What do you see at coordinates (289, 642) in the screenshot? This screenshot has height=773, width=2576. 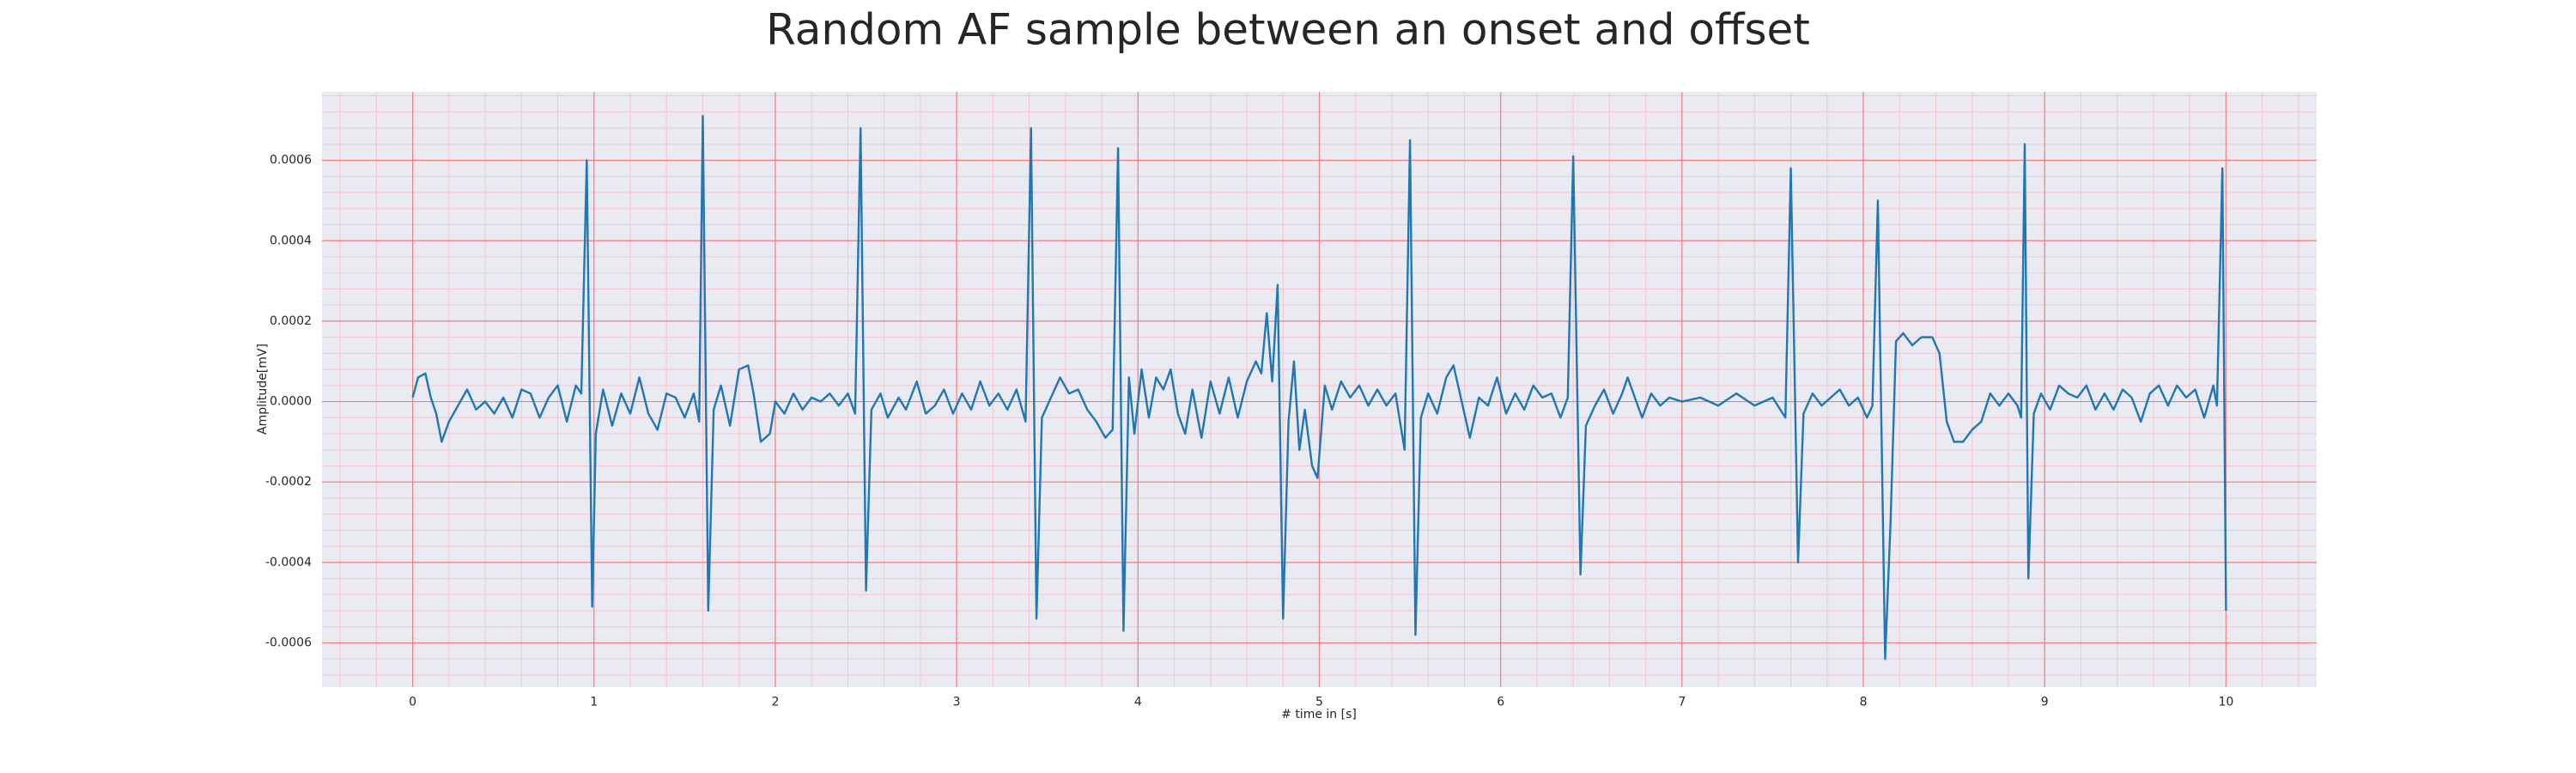 I see `y-tick-label: -0.0006` at bounding box center [289, 642].